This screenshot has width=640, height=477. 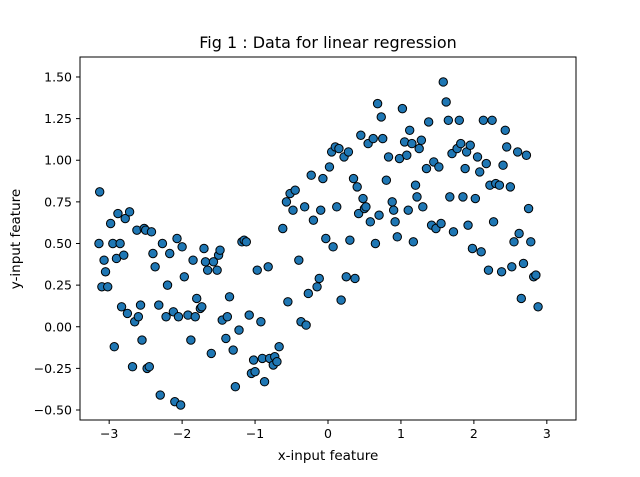 I want to click on y-tick-label: 1.00, so click(x=58, y=160).